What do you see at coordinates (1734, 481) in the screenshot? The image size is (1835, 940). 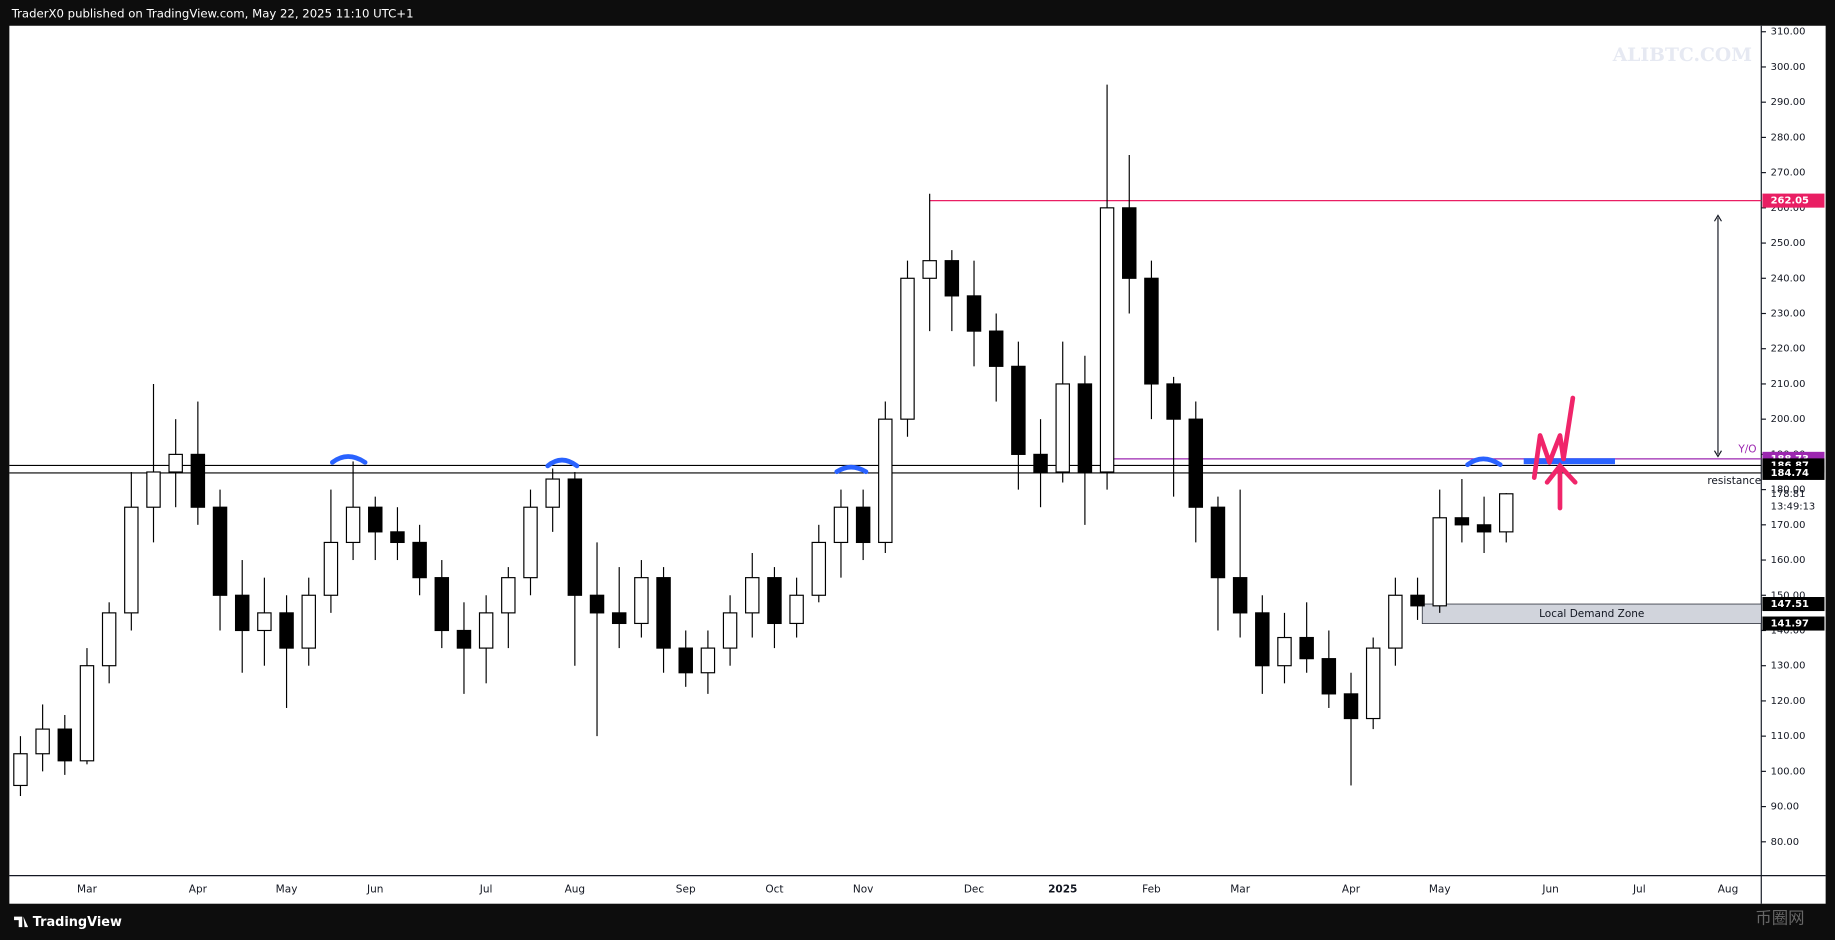 I see `resistance-label: resistance` at bounding box center [1734, 481].